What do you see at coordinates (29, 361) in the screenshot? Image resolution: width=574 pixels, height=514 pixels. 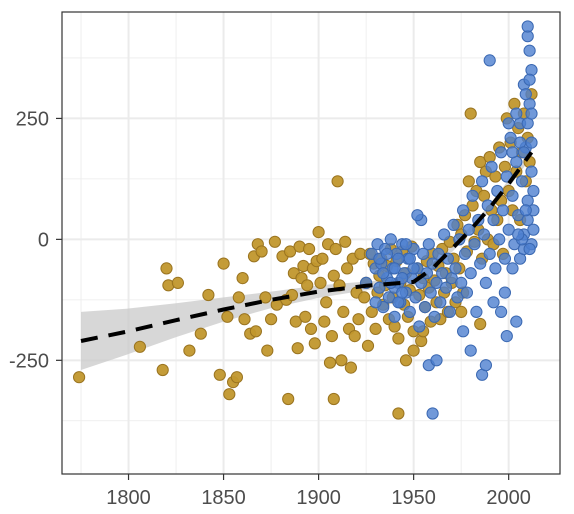 I see `y-tick-label: -250` at bounding box center [29, 361].